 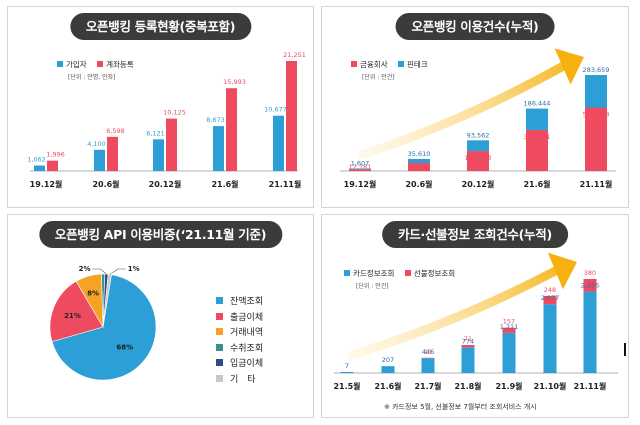 What do you see at coordinates (174, 113) in the screenshot?
I see `data-label: 10,125` at bounding box center [174, 113].